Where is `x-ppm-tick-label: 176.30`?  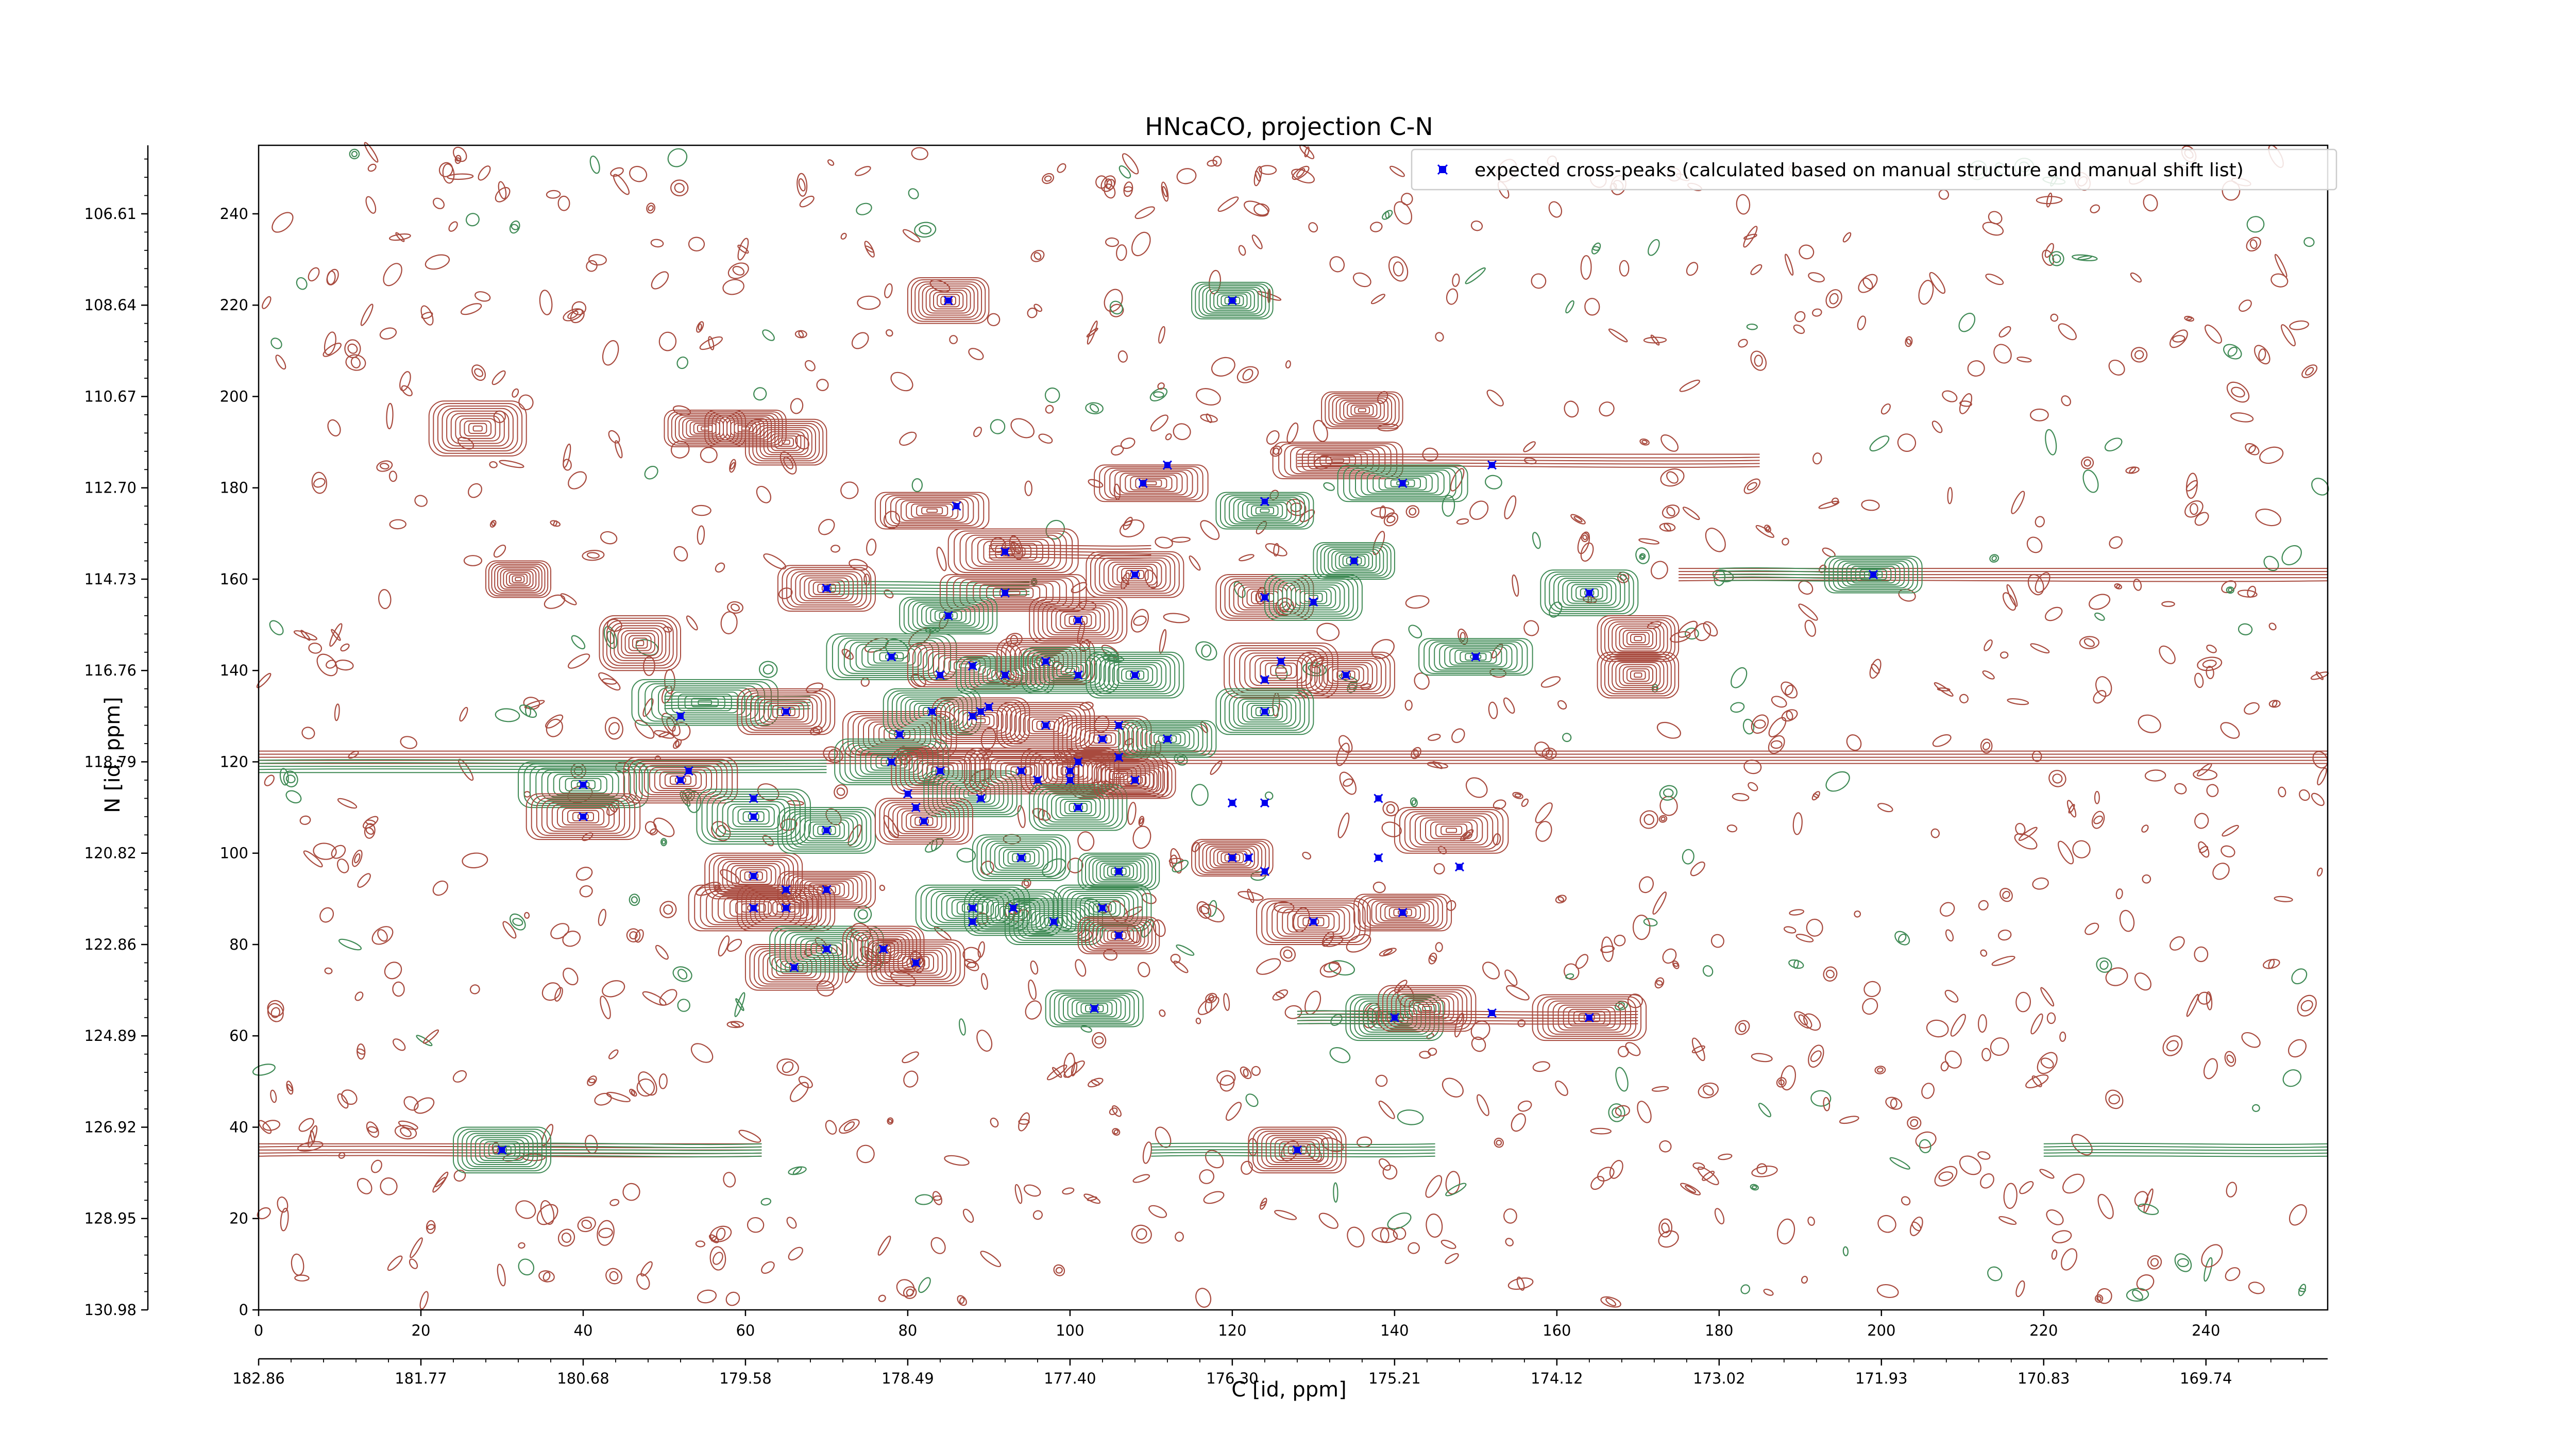 x-ppm-tick-label: 176.30 is located at coordinates (1232, 1378).